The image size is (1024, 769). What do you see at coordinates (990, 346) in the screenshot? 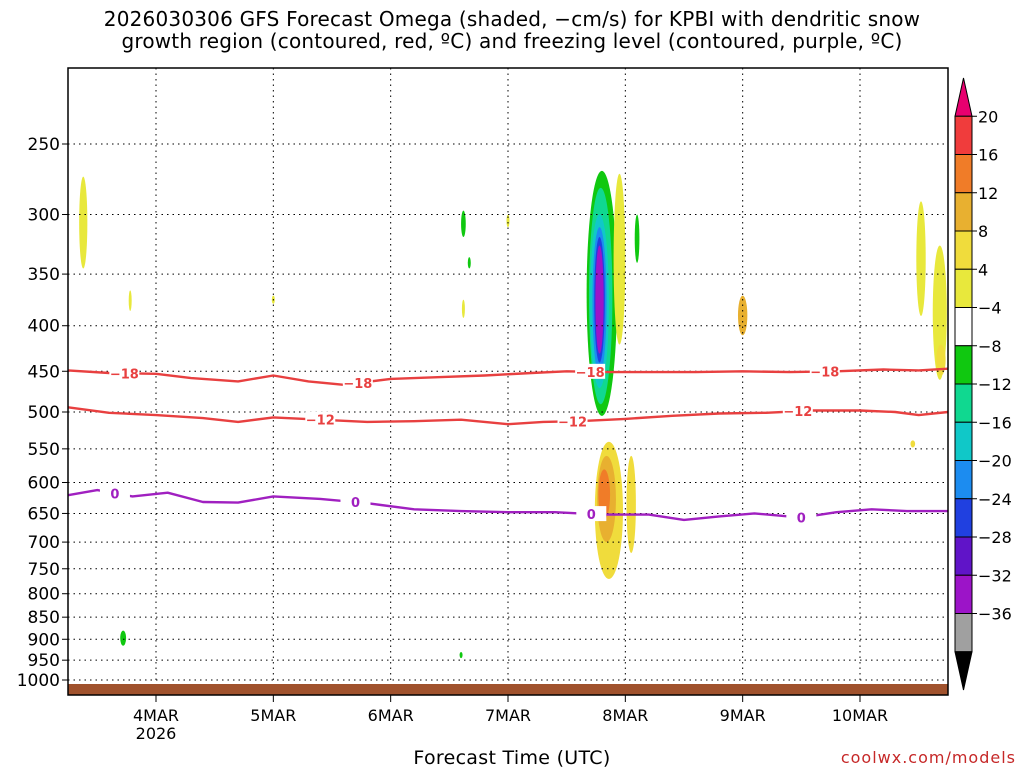
I see `colorbar-label-6: −8` at bounding box center [990, 346].